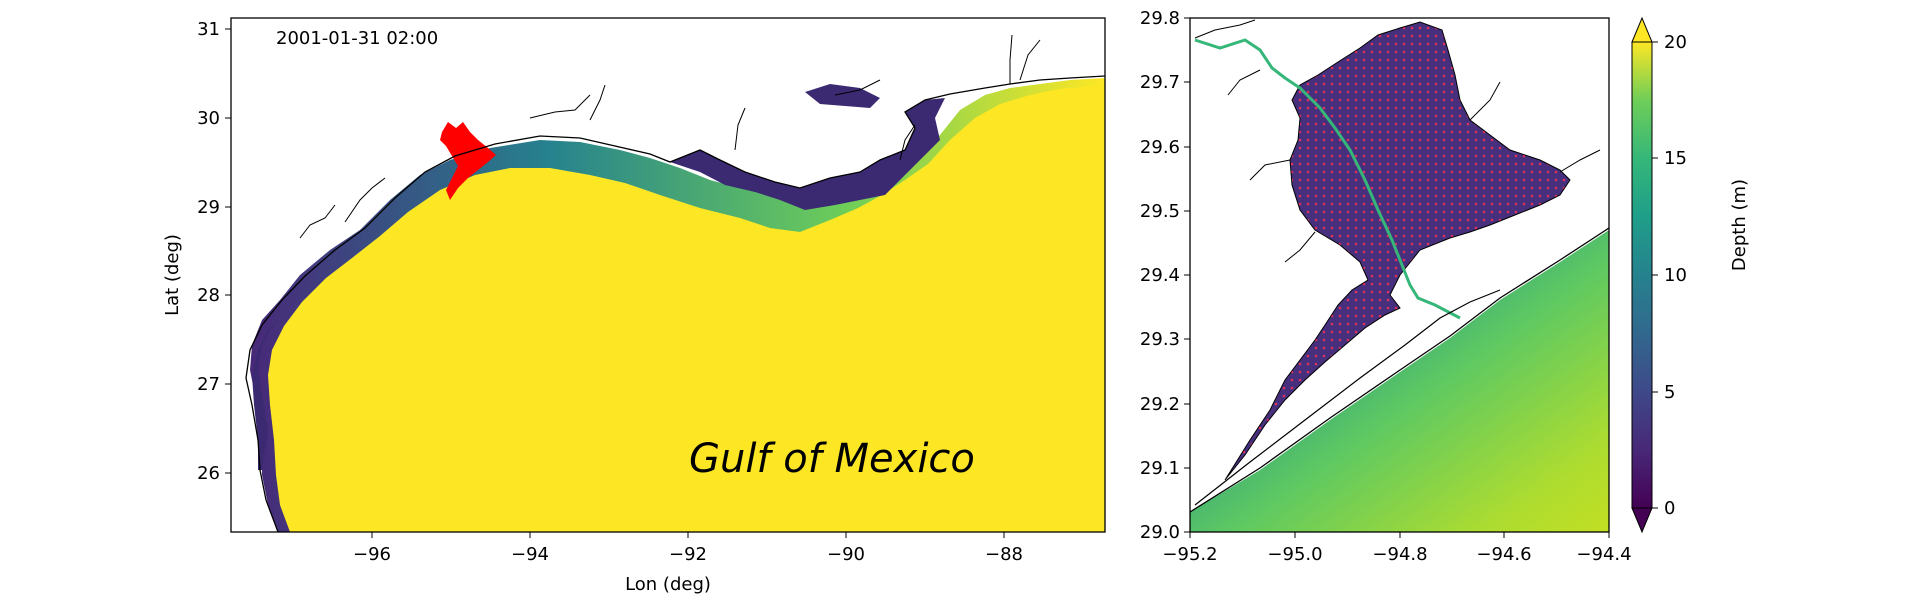  Describe the element at coordinates (1642, 29) in the screenshot. I see `colorbar-max-extend` at that location.